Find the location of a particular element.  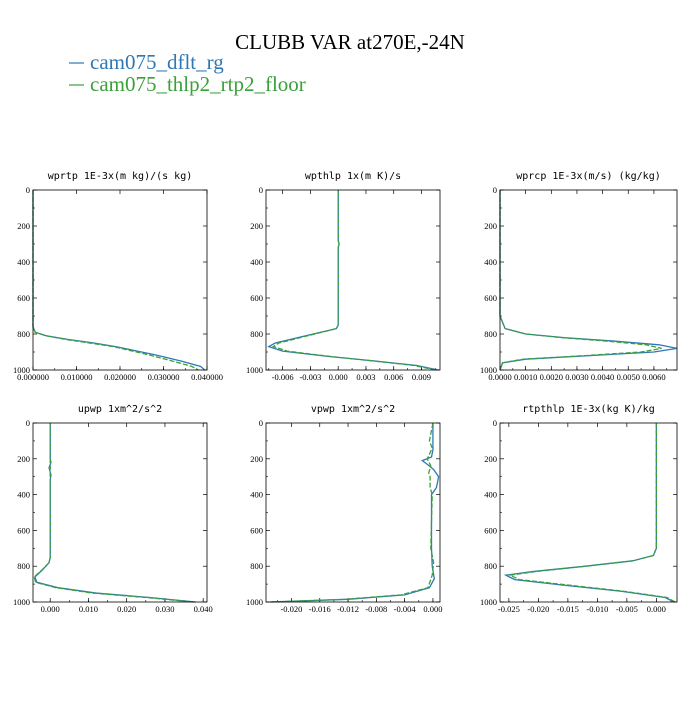

panel-title: rtpthlp 1E-3x(kg K)/kg is located at coordinates (588, 409).